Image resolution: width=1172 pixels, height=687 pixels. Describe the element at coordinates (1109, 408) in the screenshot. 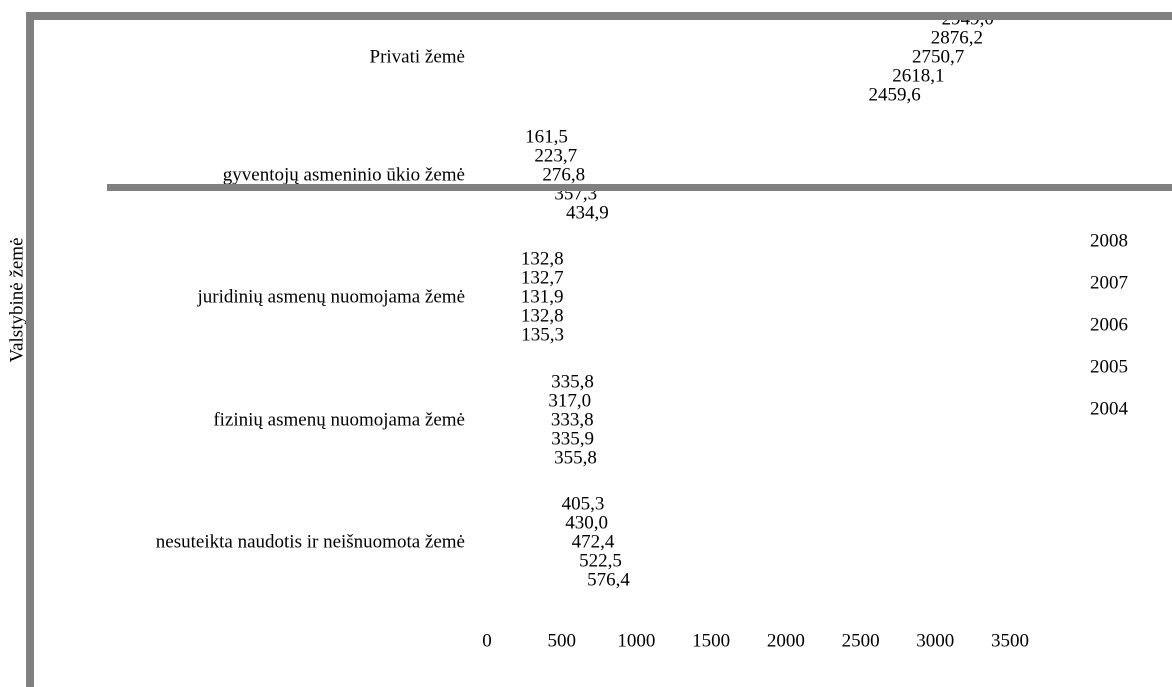

I see `legend-label: 2004` at that location.